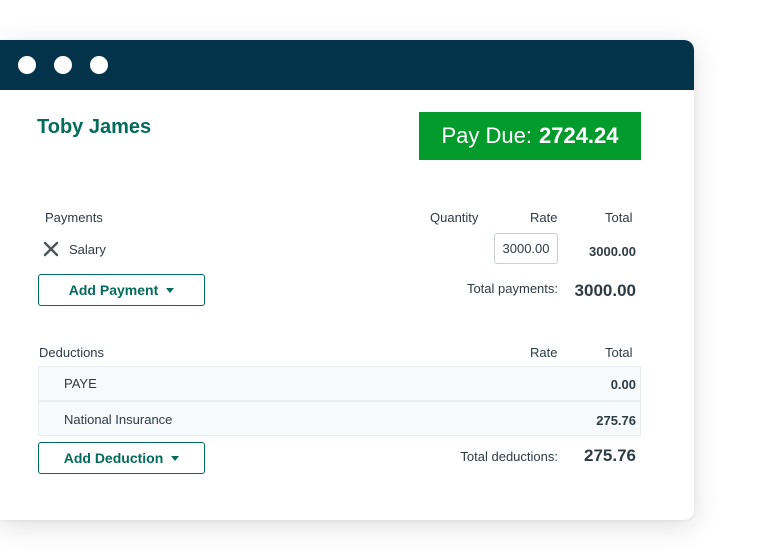 The image size is (768, 560). What do you see at coordinates (74, 217) in the screenshot?
I see `payments-heading: Payments` at bounding box center [74, 217].